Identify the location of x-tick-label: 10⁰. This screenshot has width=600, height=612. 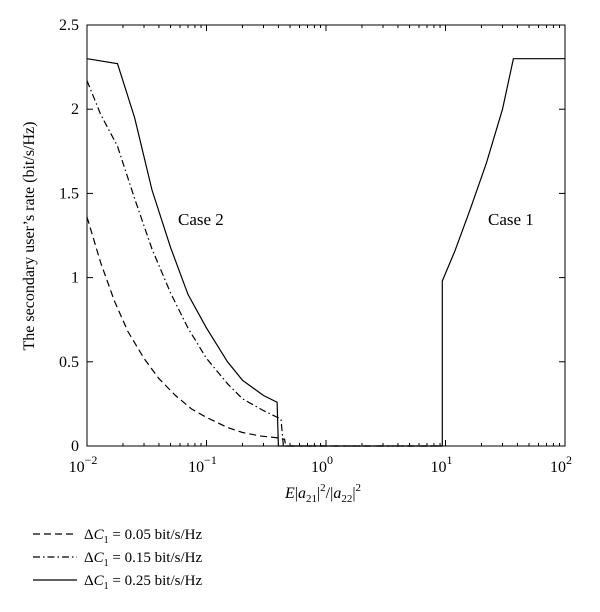
(322, 464).